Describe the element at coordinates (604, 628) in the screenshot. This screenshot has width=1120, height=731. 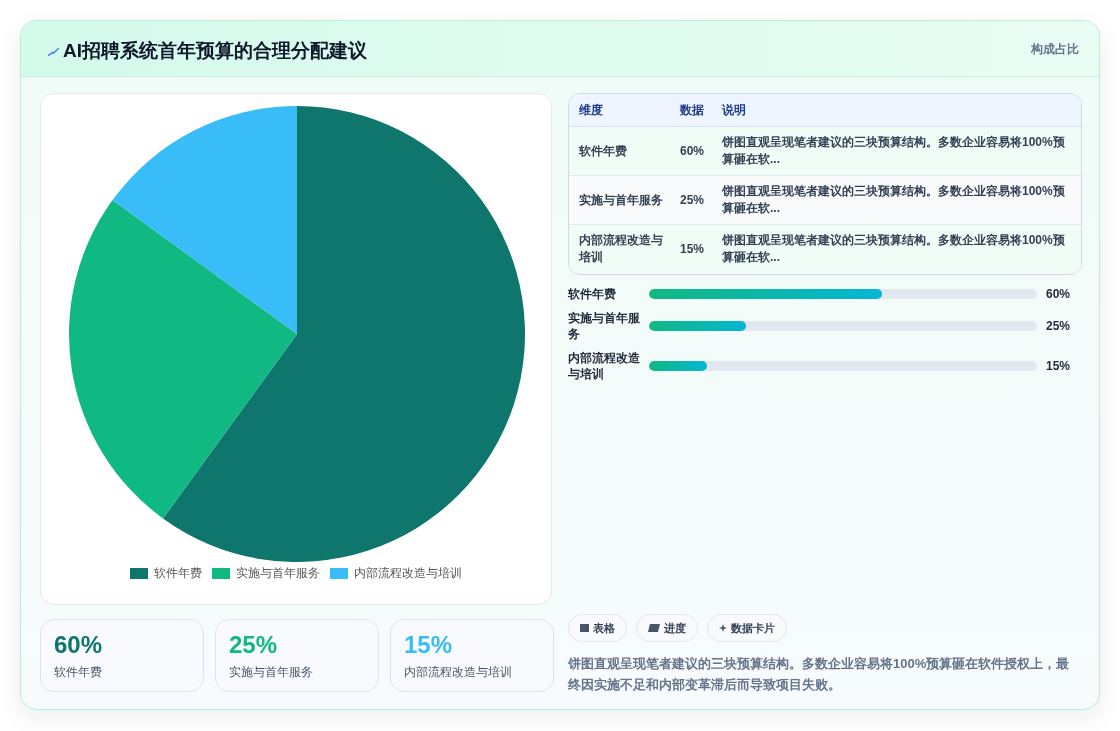
I see `text: 表格` at that location.